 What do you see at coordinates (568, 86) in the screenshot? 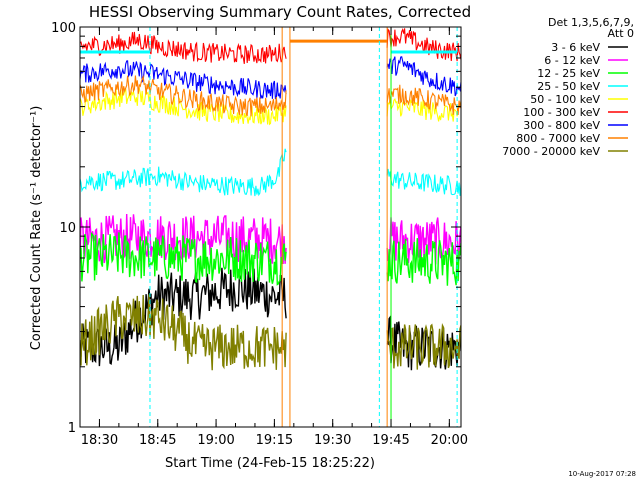
I see `legend-label-3: 25 - 50 keV` at bounding box center [568, 86].